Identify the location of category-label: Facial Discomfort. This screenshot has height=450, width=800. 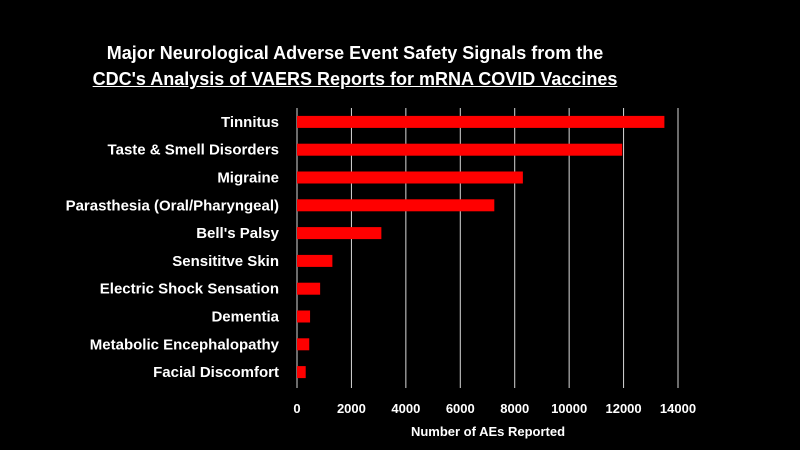
(216, 372).